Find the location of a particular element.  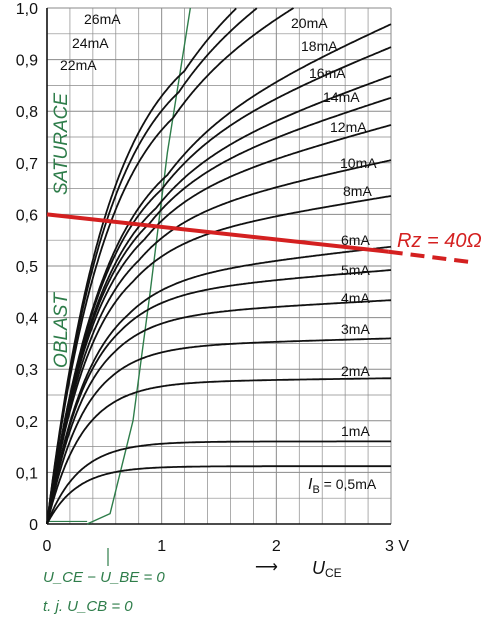

curve-label: 22mA is located at coordinates (78, 65).